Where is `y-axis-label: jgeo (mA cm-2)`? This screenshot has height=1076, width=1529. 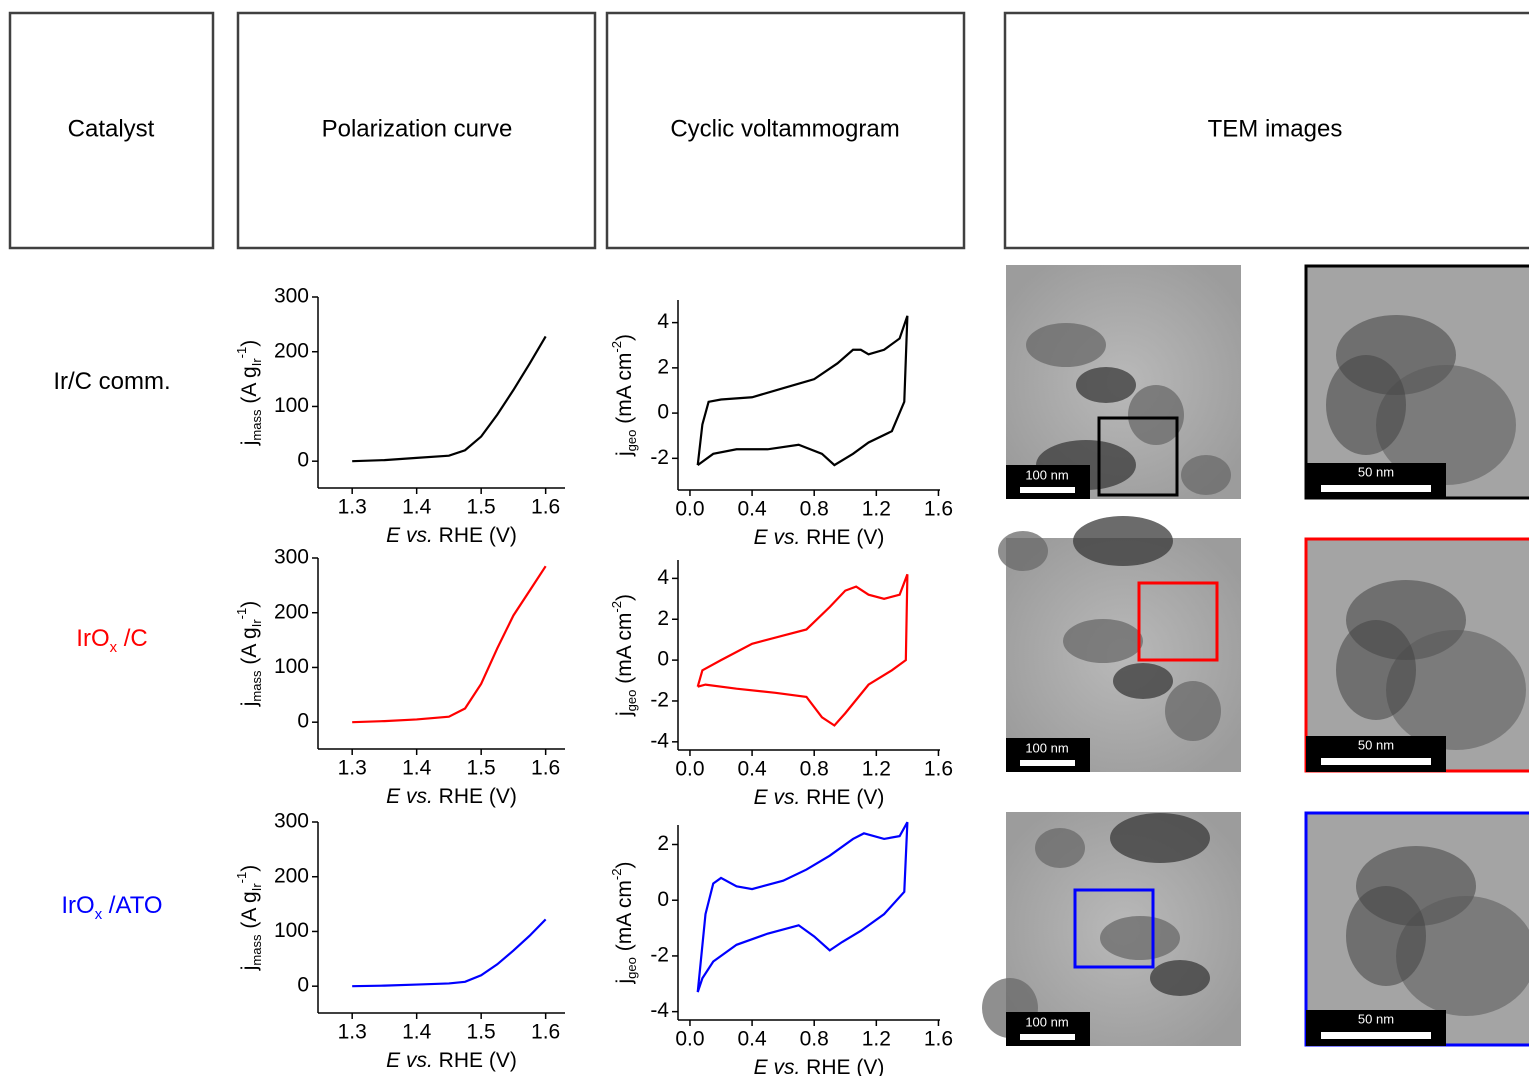 y-axis-label: jgeo (mA cm-2) is located at coordinates (624, 923).